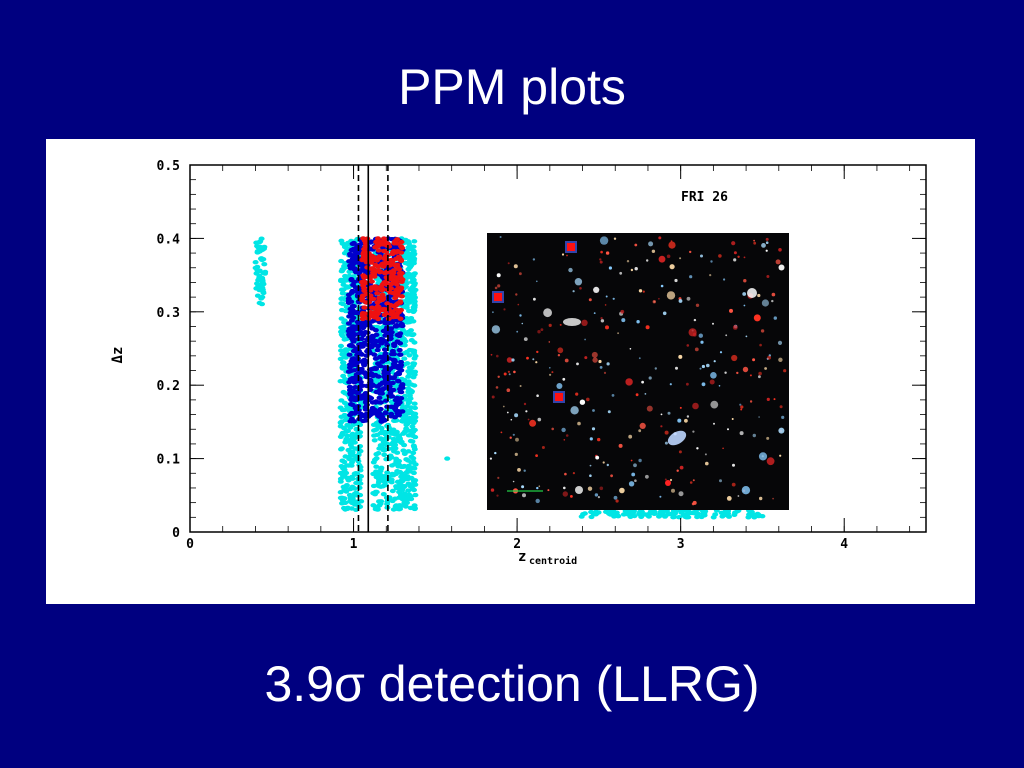  Describe the element at coordinates (704, 197) in the screenshot. I see `chart-annotation: FRI 26` at that location.